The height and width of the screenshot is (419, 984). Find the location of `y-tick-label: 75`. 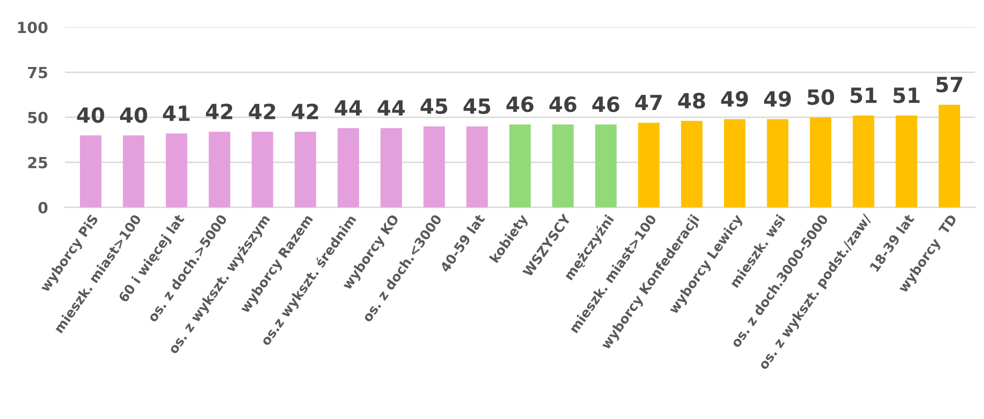

y-tick-label: 75 is located at coordinates (38, 72).